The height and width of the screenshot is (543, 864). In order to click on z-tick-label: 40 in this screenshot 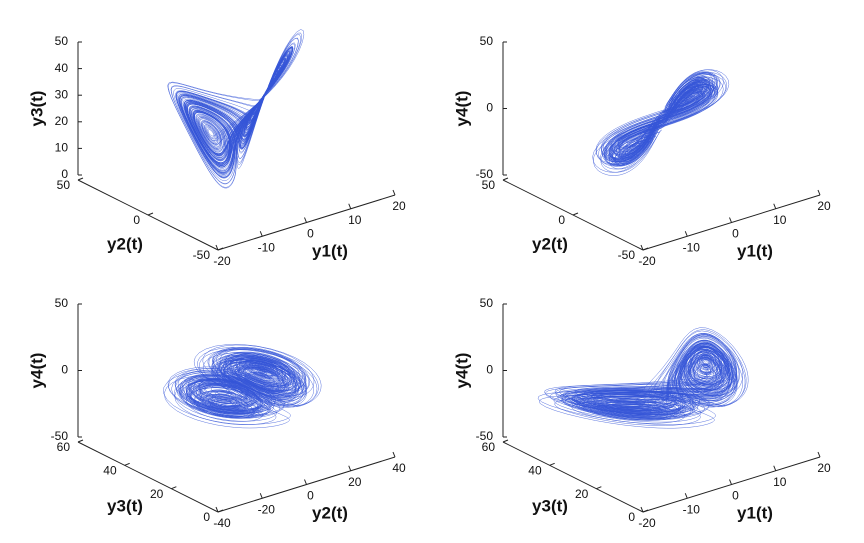, I will do `click(62, 68)`.